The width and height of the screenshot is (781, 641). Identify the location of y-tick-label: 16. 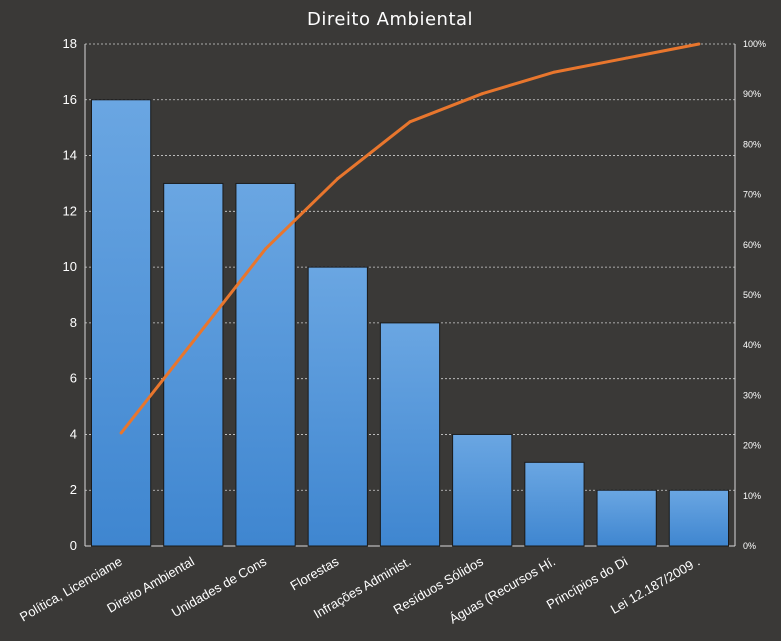
(70, 99).